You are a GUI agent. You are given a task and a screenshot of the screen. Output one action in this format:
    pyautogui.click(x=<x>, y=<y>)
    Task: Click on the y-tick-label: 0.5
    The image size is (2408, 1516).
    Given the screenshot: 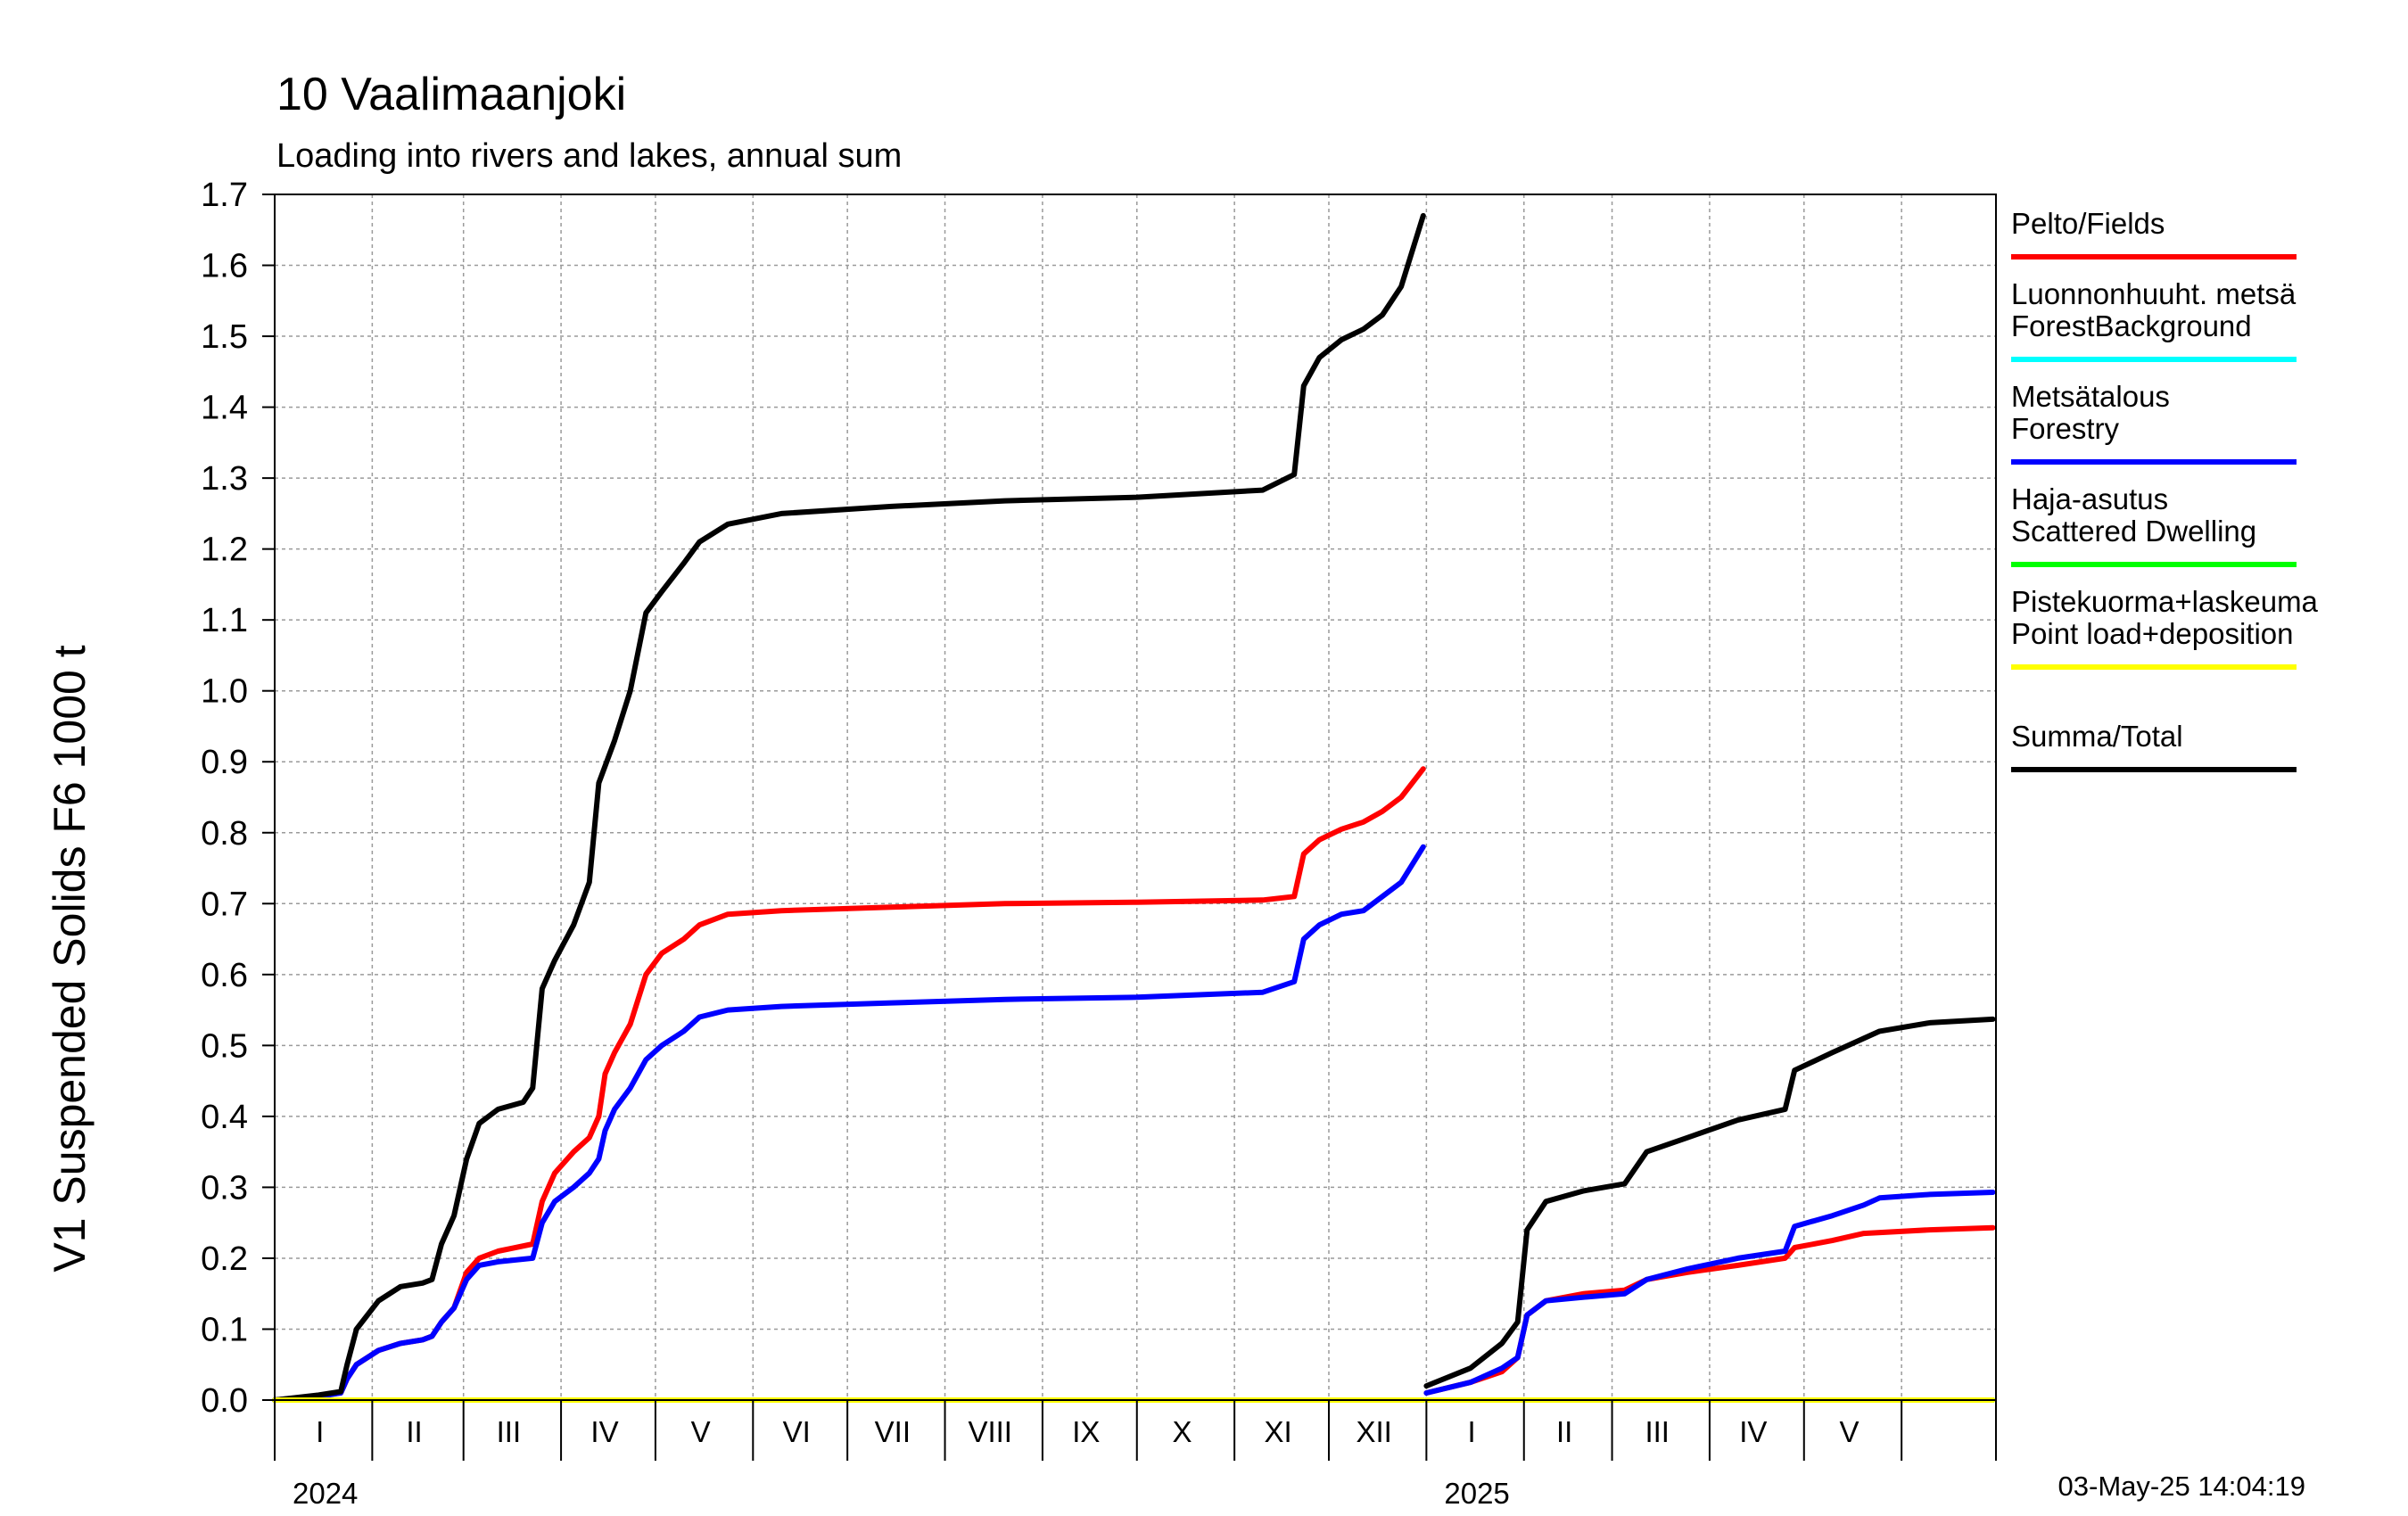 What is the action you would take?
    pyautogui.click(x=224, y=1046)
    